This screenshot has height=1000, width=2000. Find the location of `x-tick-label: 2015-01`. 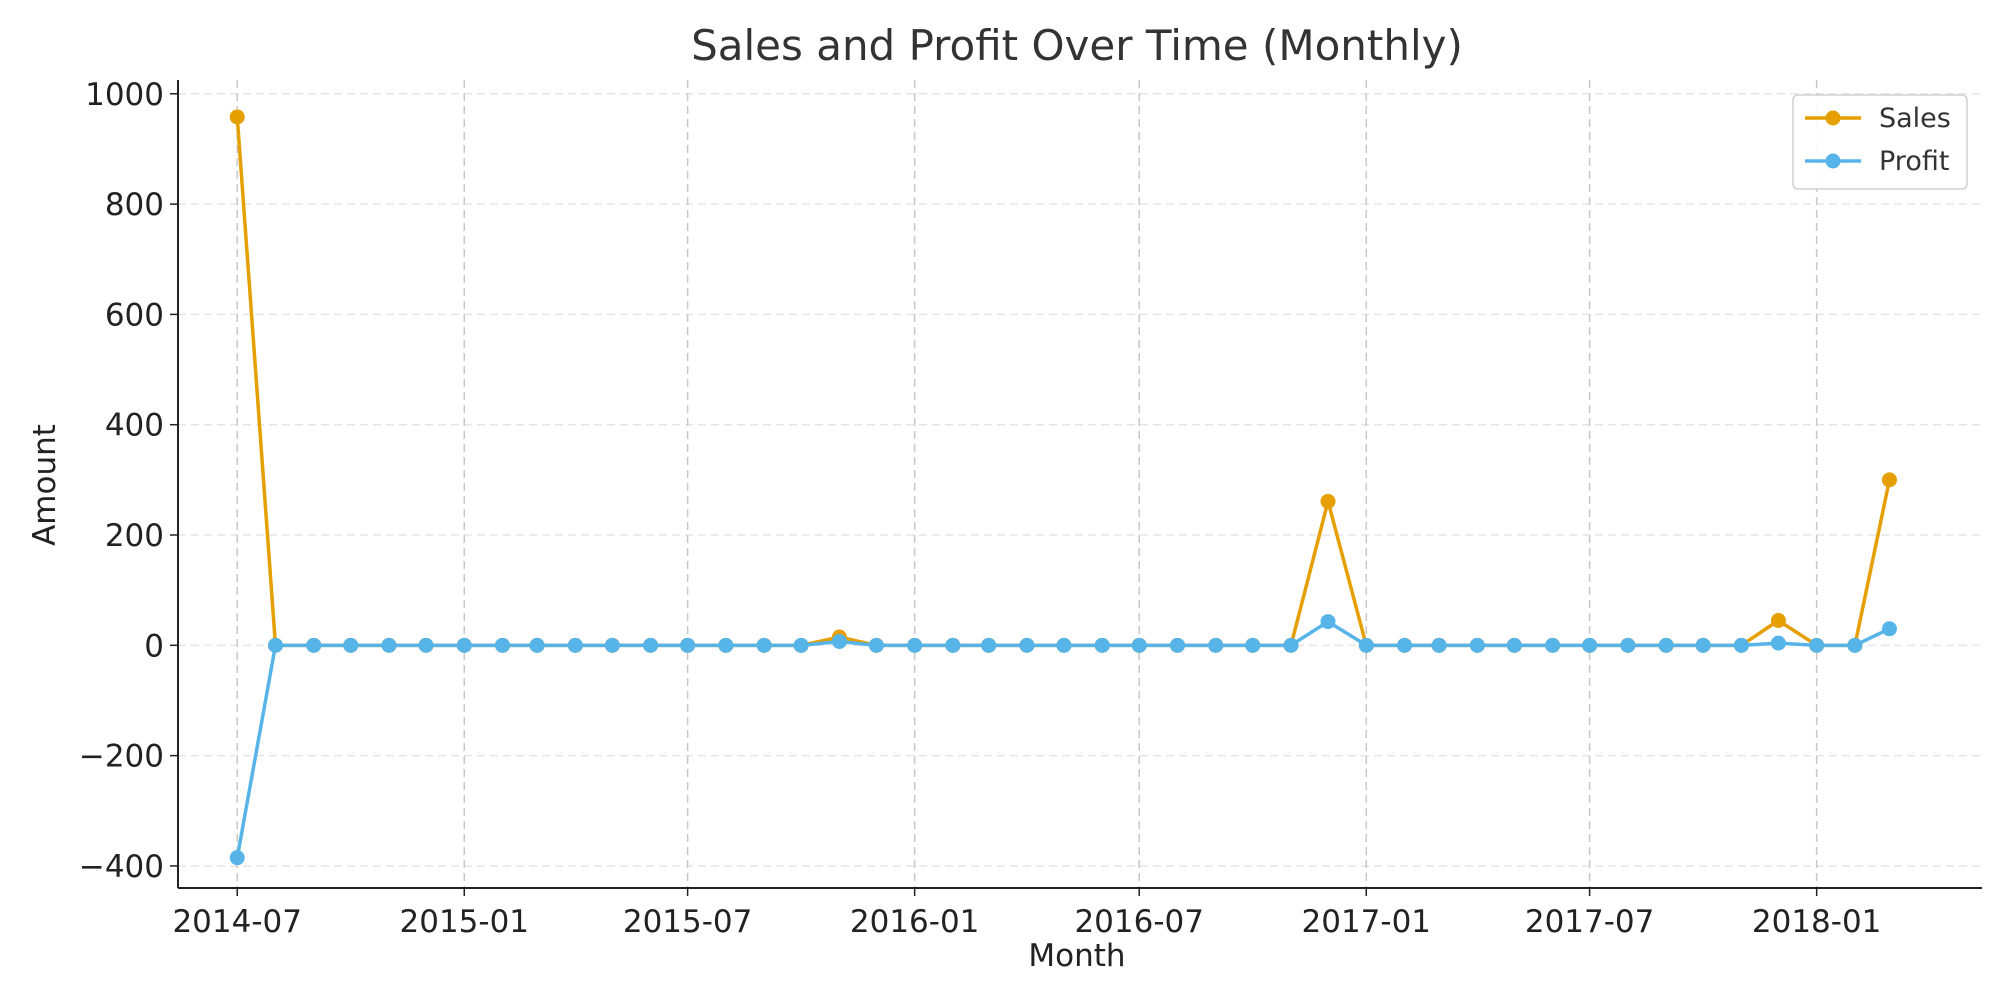

x-tick-label: 2015-01 is located at coordinates (465, 922).